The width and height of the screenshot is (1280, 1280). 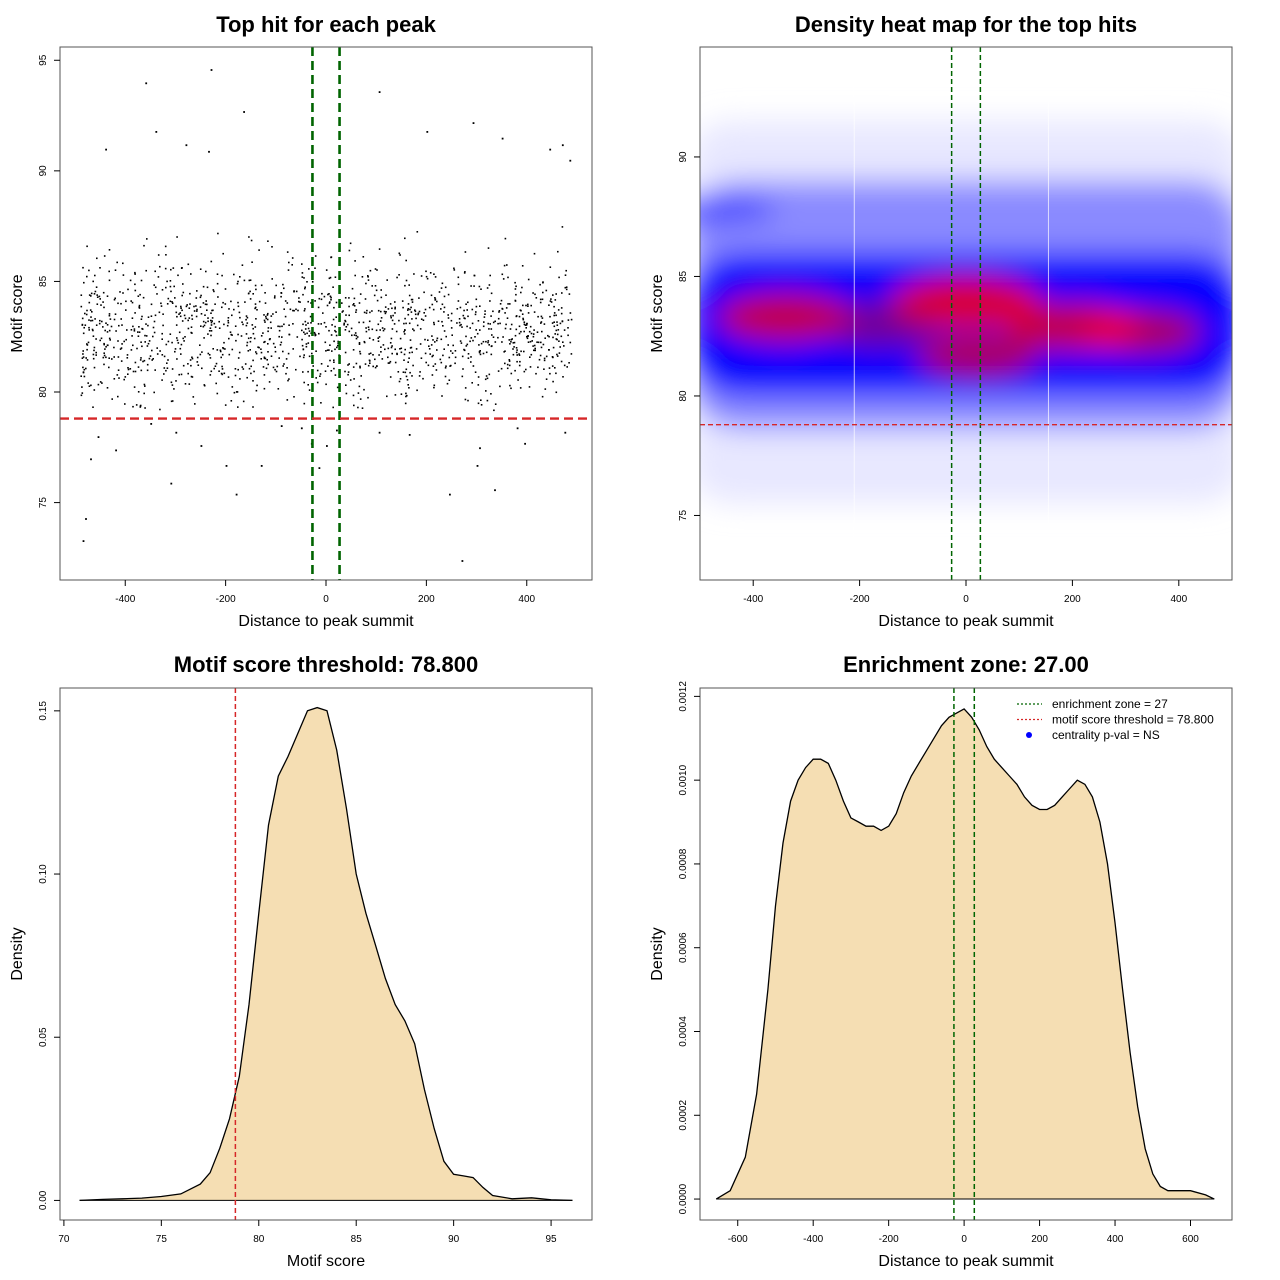 I want to click on y-tick-label: 80, so click(x=683, y=396).